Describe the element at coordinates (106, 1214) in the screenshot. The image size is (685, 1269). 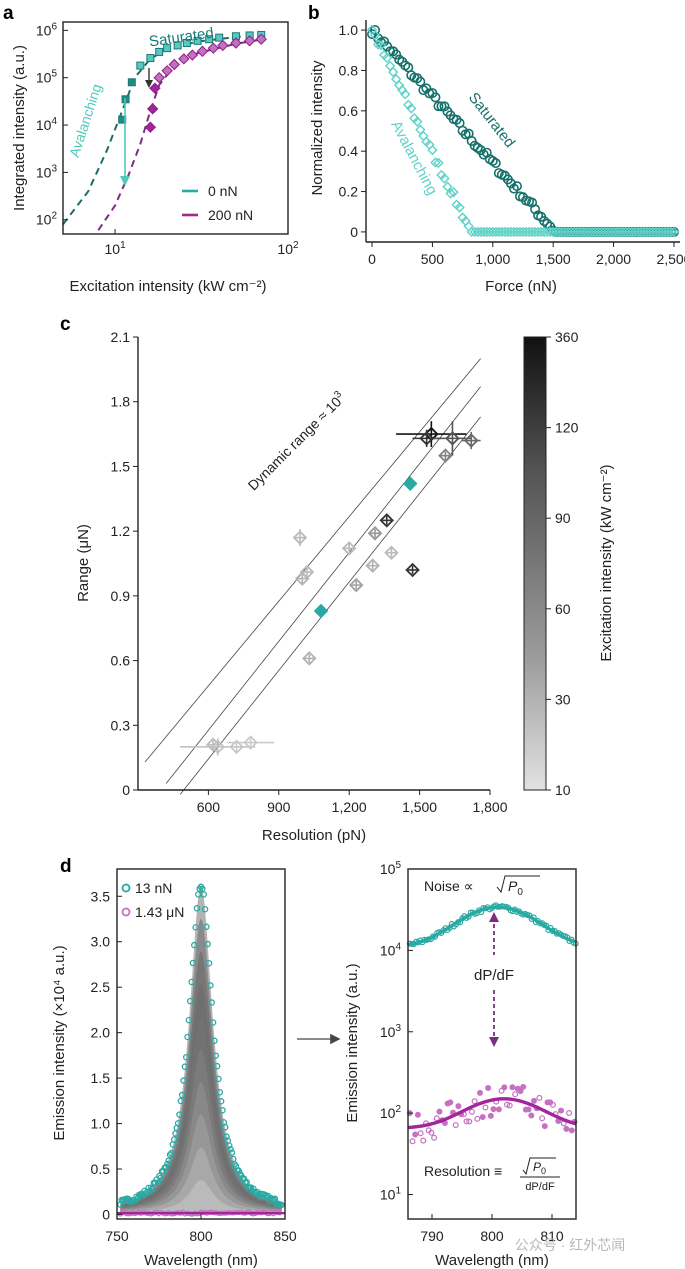
I see `panel-d-left-ytick-label: 0` at that location.